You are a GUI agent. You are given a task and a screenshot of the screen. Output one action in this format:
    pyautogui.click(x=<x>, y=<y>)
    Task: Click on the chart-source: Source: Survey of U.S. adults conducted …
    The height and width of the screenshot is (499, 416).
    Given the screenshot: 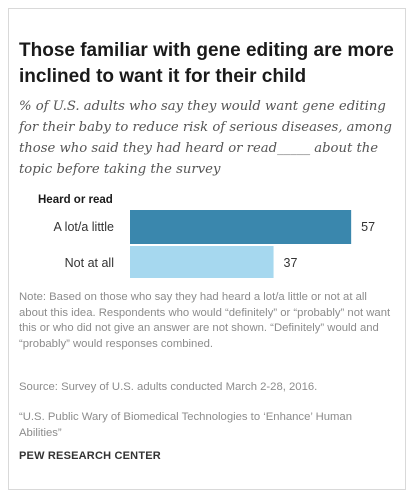 What is the action you would take?
    pyautogui.click(x=168, y=387)
    